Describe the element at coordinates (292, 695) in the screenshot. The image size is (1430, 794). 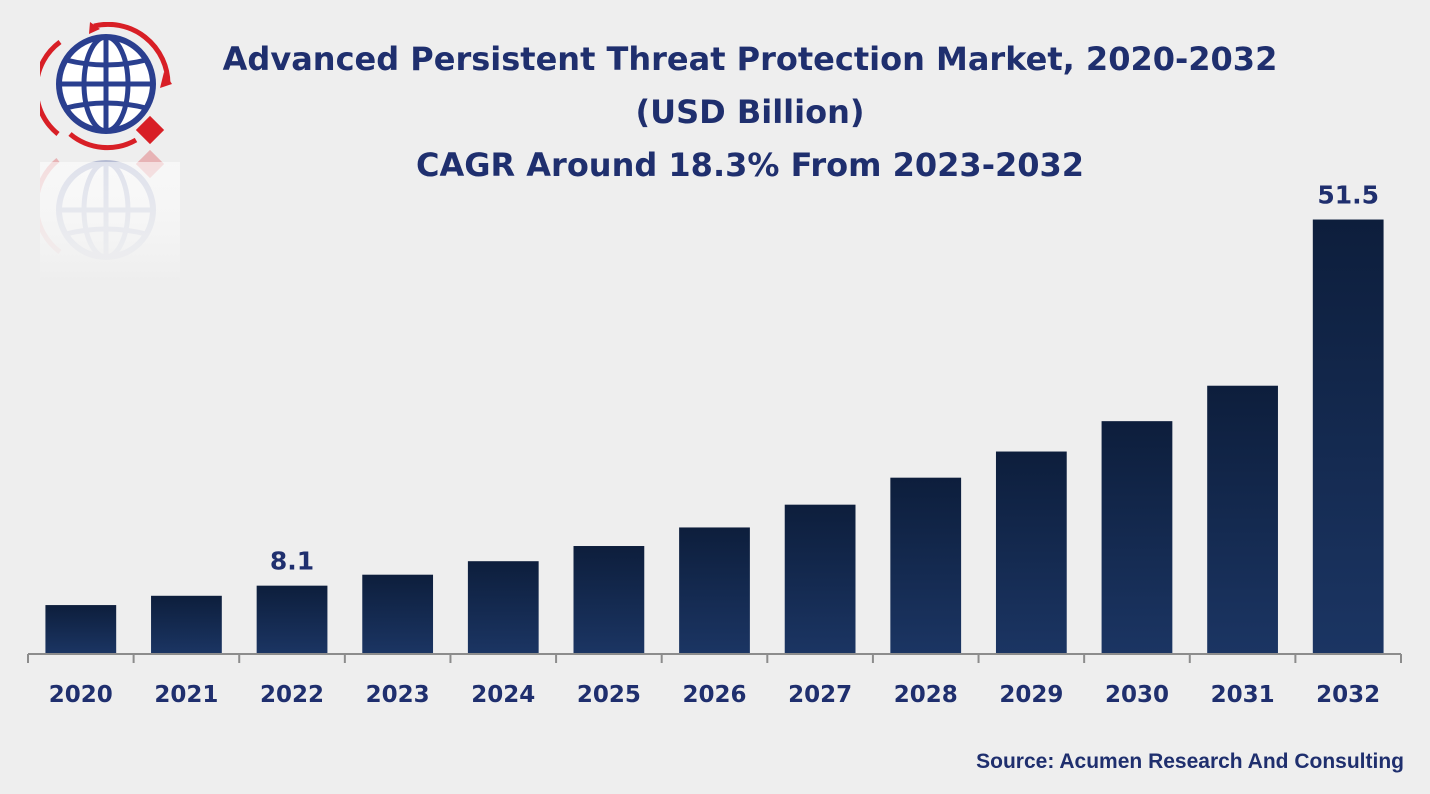
I see `x-tick-label-2022: 2022` at that location.